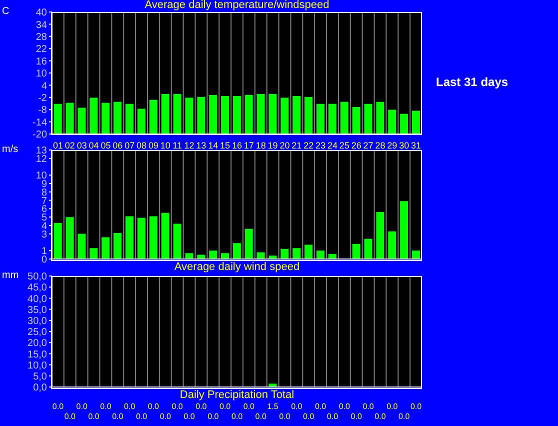 The height and width of the screenshot is (426, 558). Describe the element at coordinates (38, 332) in the screenshot. I see `y-tick-label: 25,0` at that location.